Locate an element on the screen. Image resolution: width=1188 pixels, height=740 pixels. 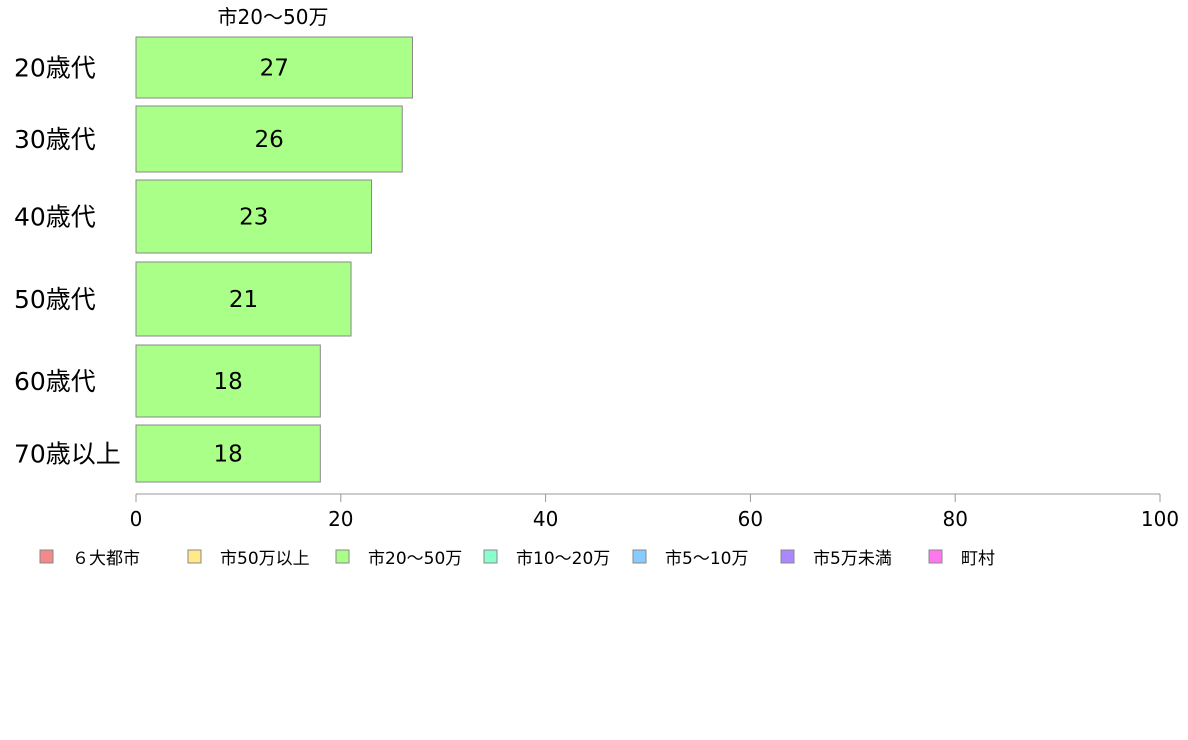
legend-item: 市5万未満 is located at coordinates (836, 559).